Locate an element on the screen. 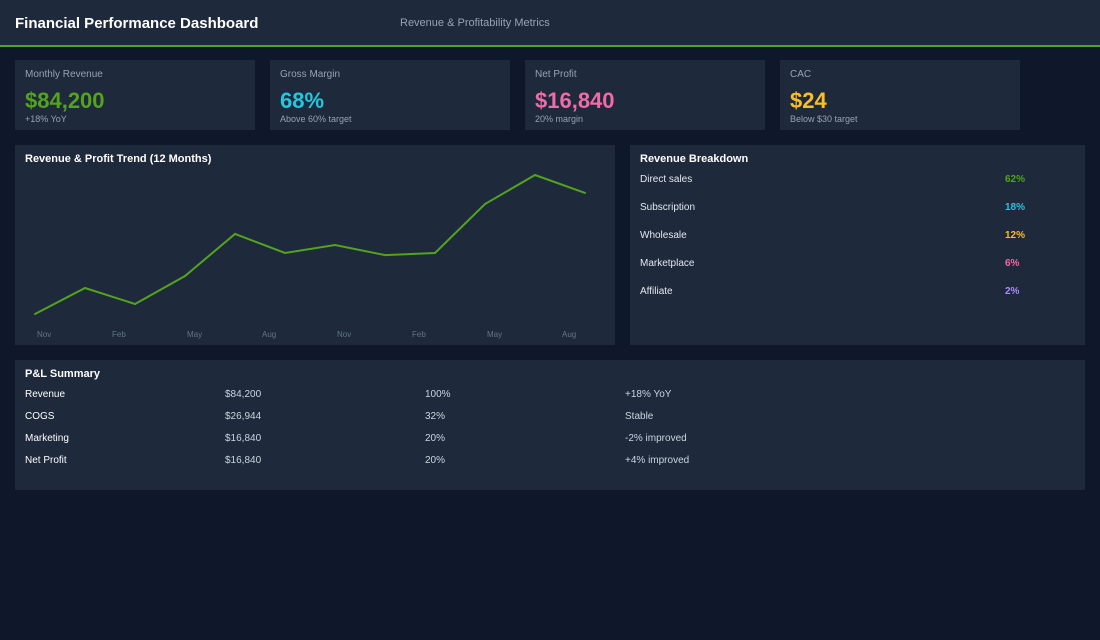 This screenshot has width=1100, height=640. breakdown-percent: 12% is located at coordinates (1015, 235).